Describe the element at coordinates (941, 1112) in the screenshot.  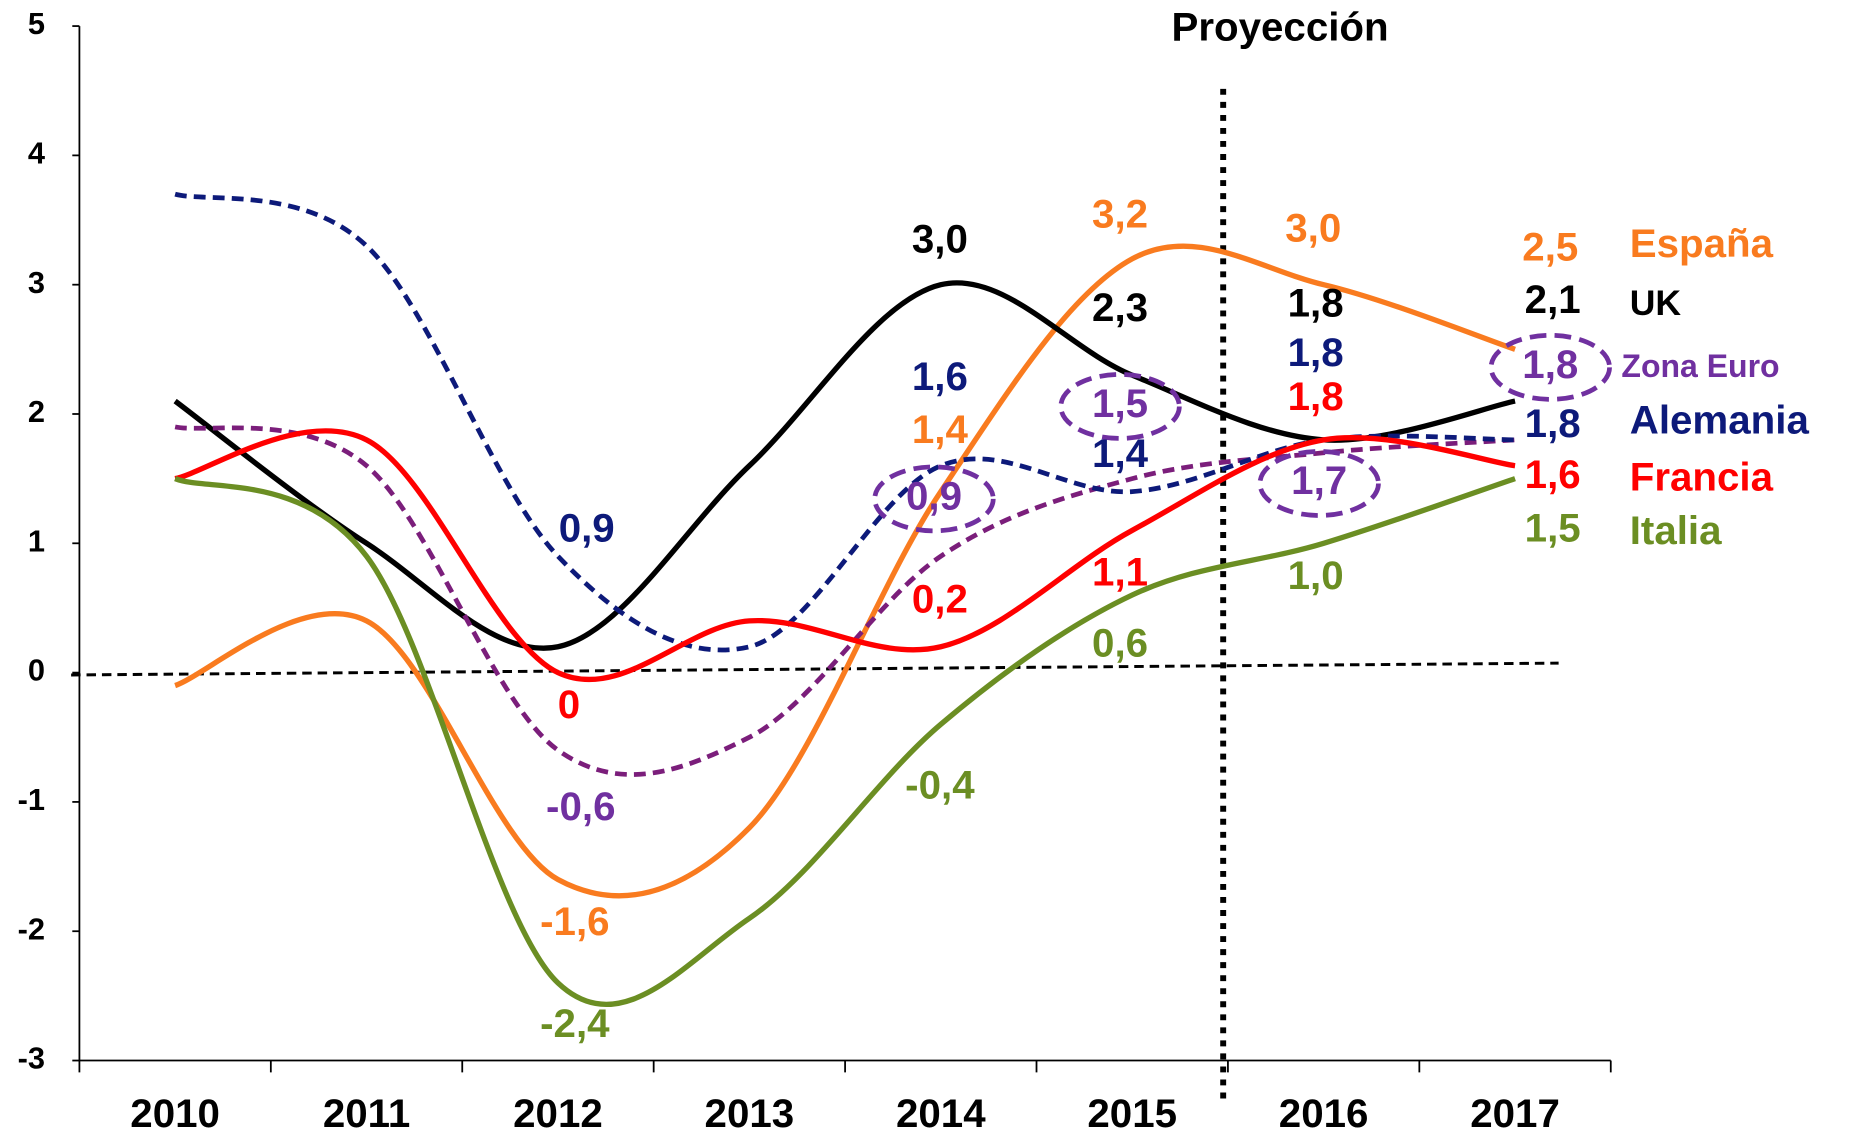
I see `x-tick-label: 2014` at that location.